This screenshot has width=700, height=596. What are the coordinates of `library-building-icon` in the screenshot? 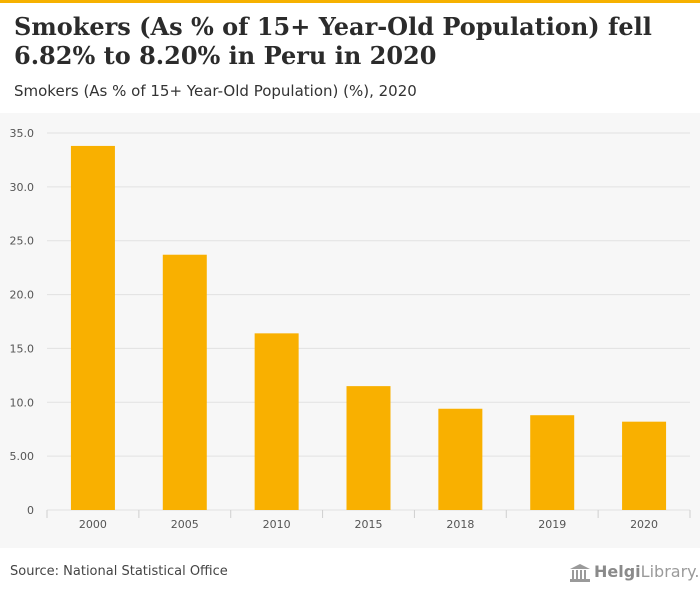 It's located at (580, 573).